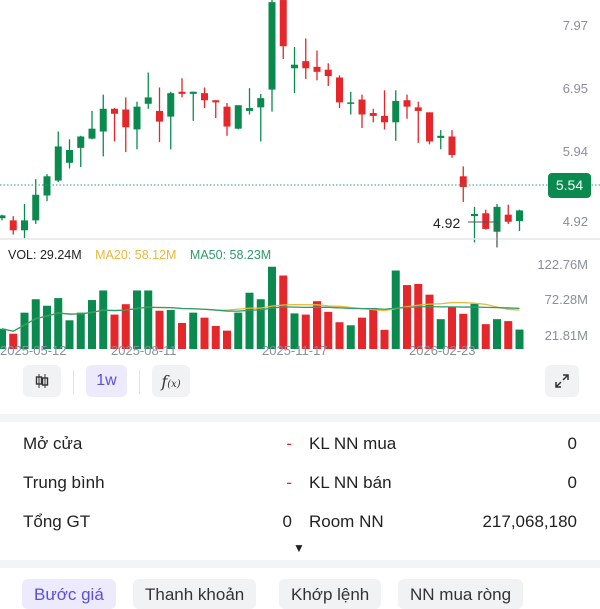 The image size is (600, 609). I want to click on chart-type-button, so click(42, 381).